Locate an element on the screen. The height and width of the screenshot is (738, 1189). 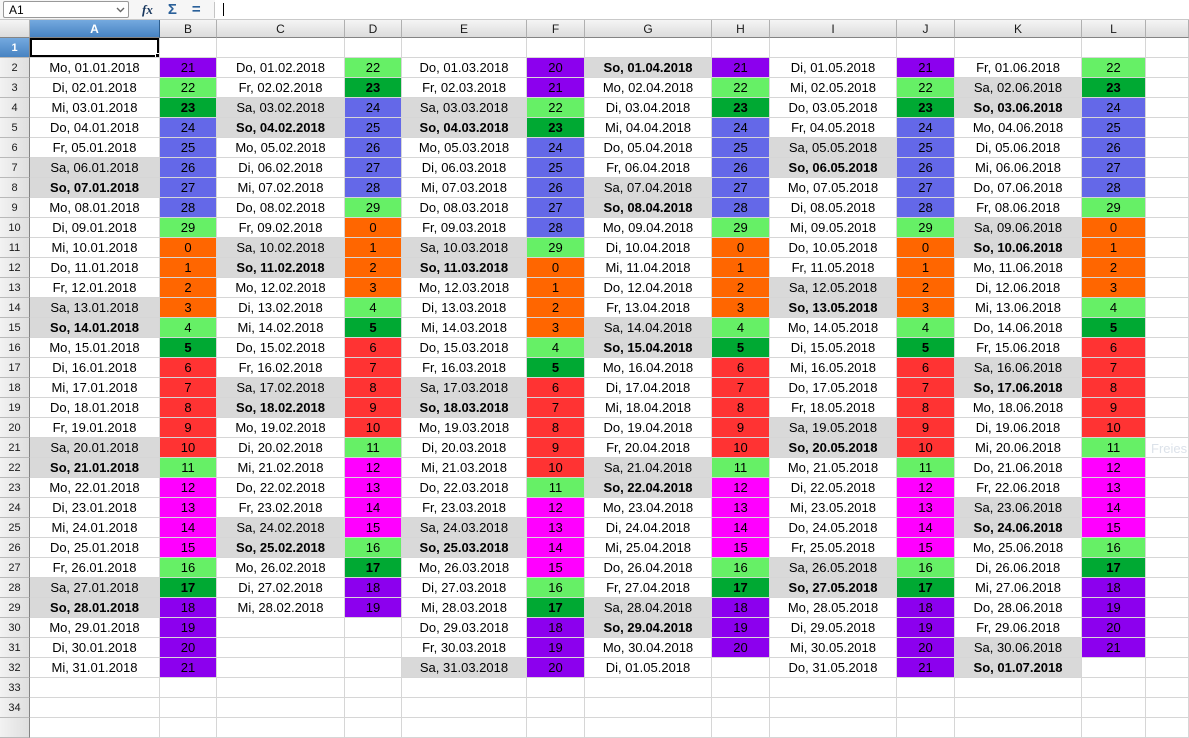
cell-I18: Do, 17.05.2018 is located at coordinates (833, 388).